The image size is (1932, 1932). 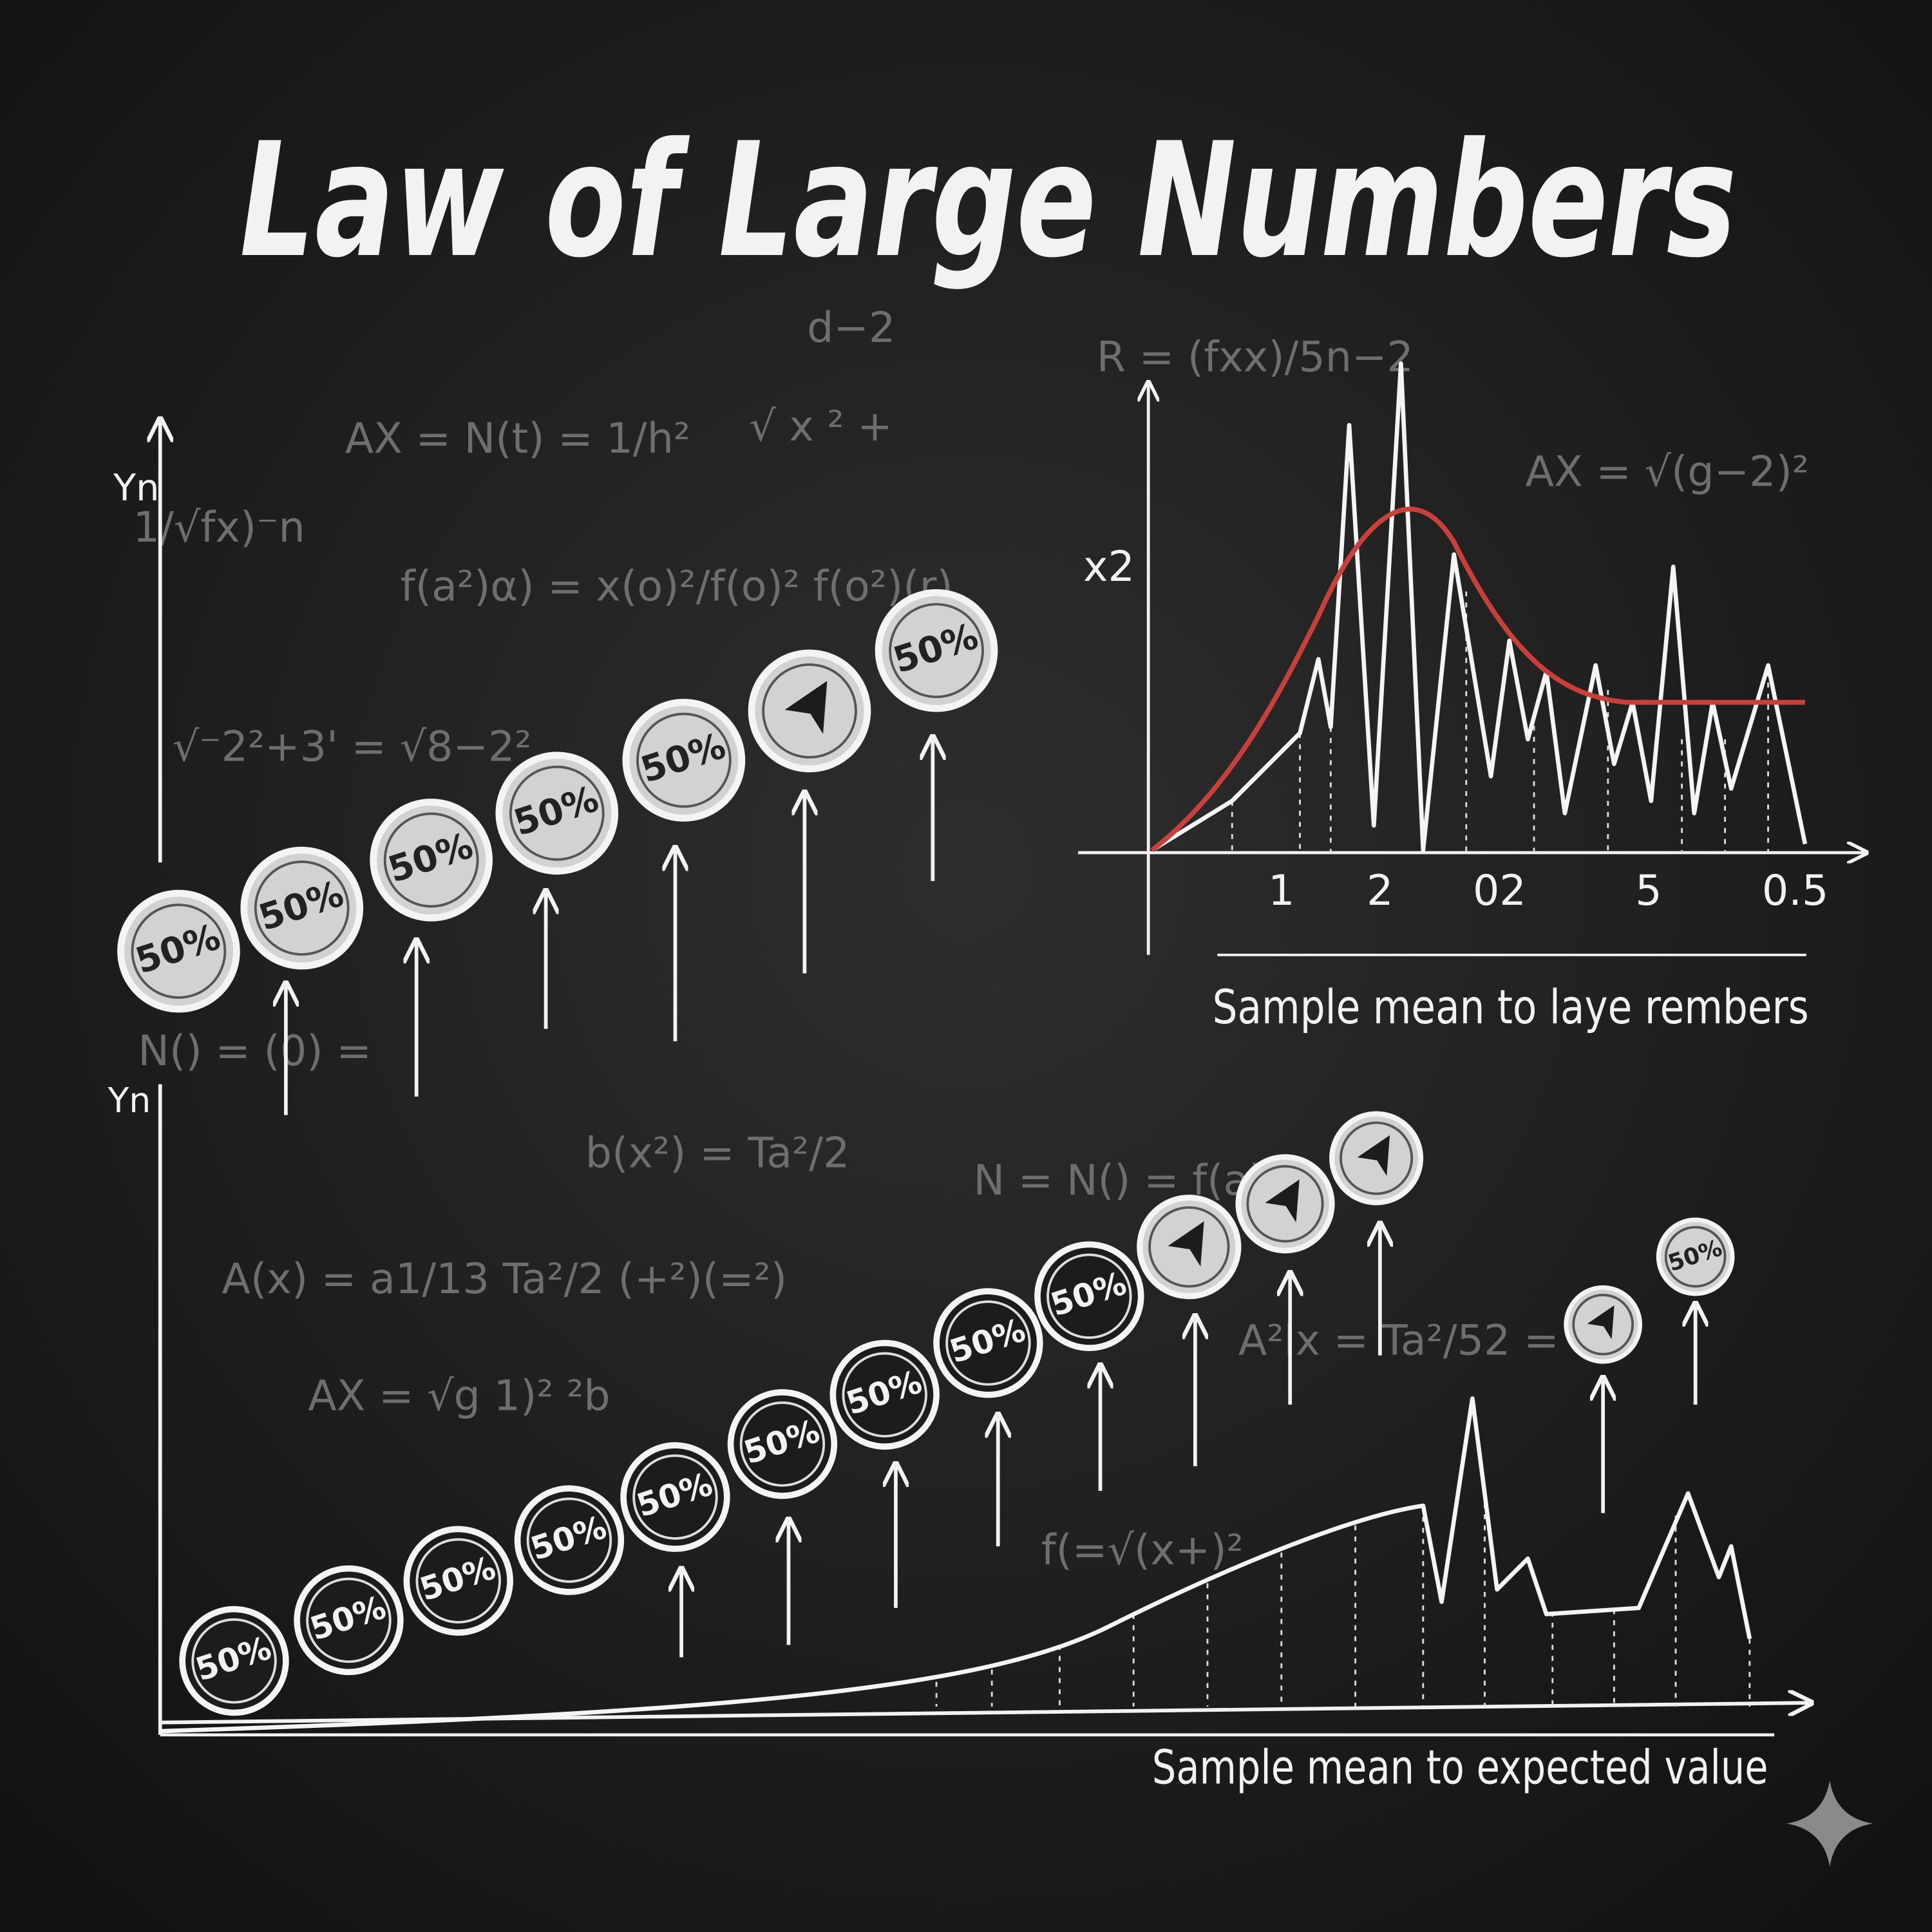 I want to click on tick-label: 02, so click(x=1500, y=891).